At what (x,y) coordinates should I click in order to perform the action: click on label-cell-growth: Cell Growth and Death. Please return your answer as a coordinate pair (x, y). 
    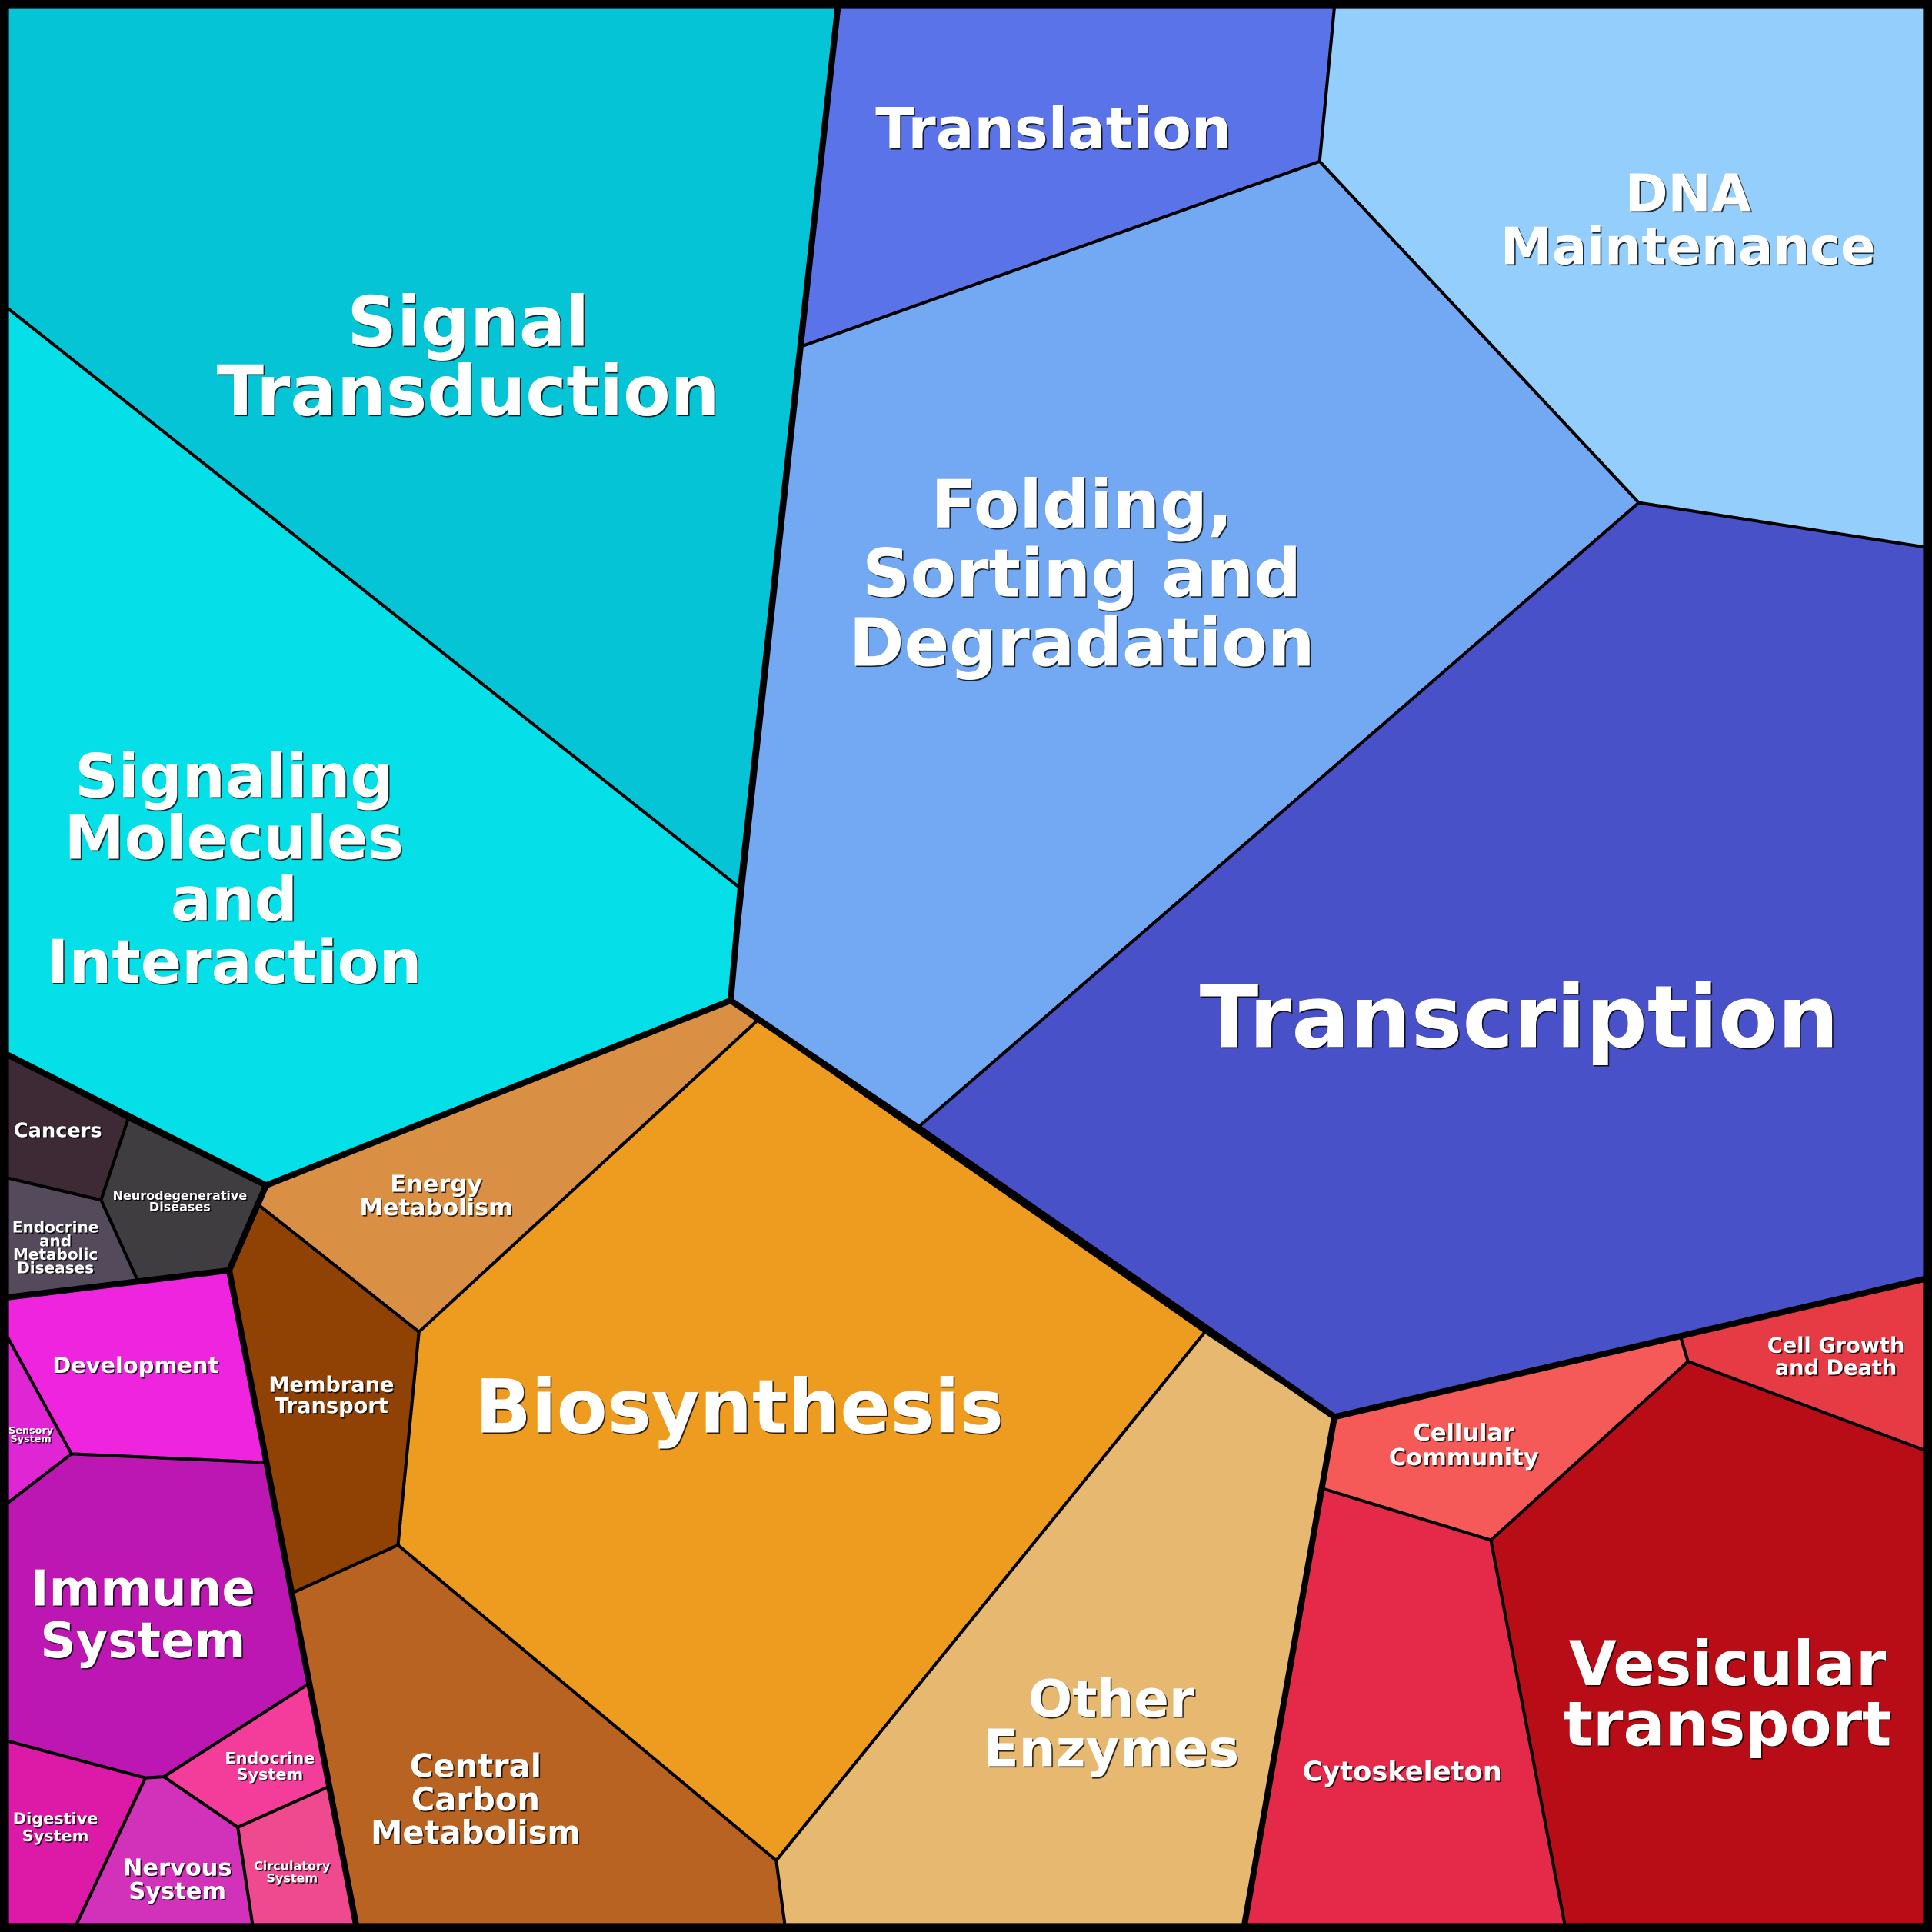
    Looking at the image, I should click on (1836, 1357).